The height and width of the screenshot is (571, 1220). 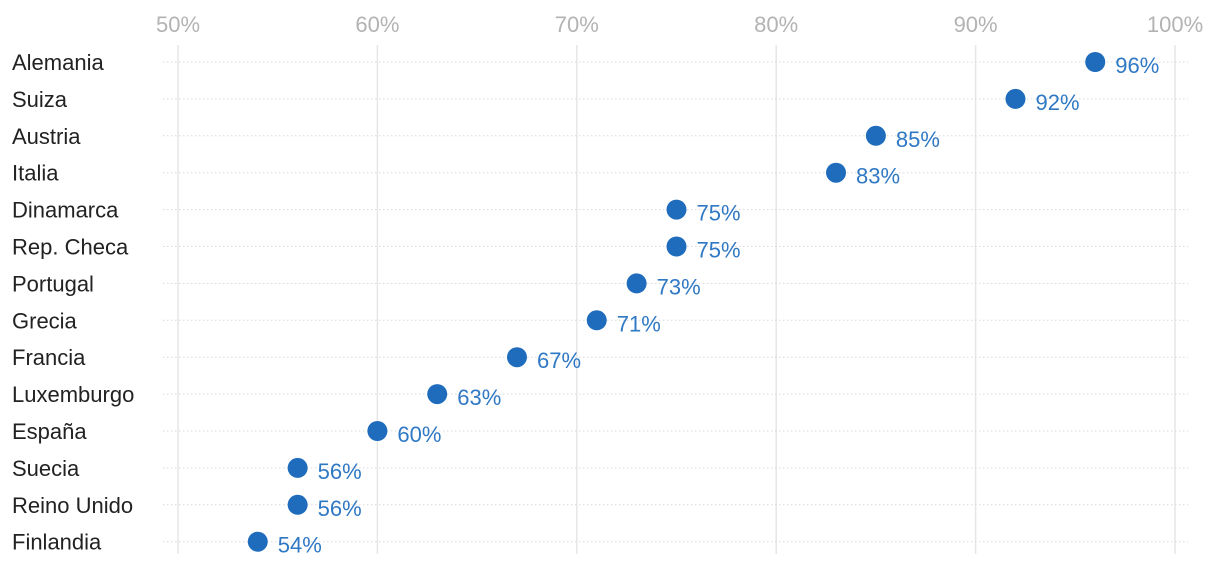 I want to click on value-label-finlandia: 54%, so click(x=300, y=545).